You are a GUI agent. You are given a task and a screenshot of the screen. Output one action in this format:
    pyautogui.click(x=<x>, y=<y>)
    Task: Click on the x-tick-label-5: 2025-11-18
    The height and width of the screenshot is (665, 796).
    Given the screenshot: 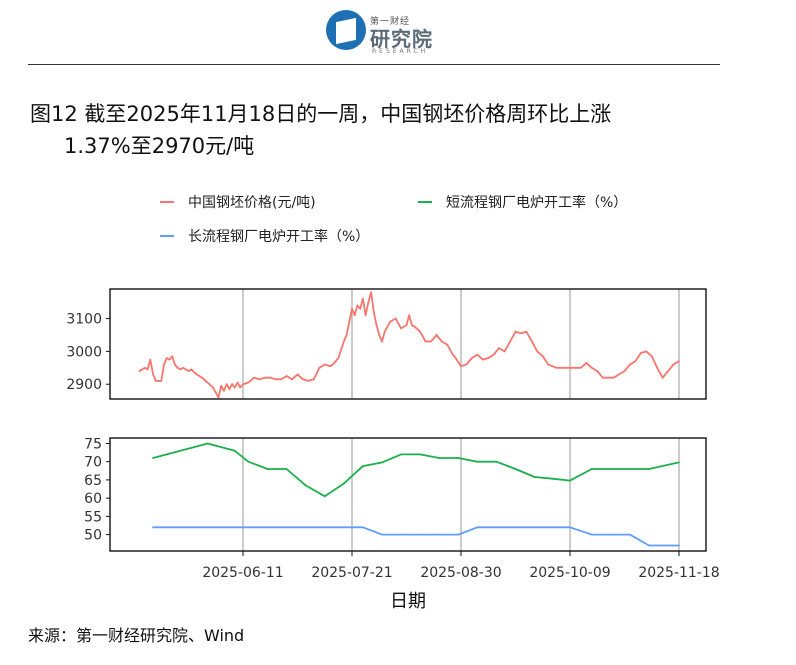 What is the action you would take?
    pyautogui.click(x=678, y=573)
    